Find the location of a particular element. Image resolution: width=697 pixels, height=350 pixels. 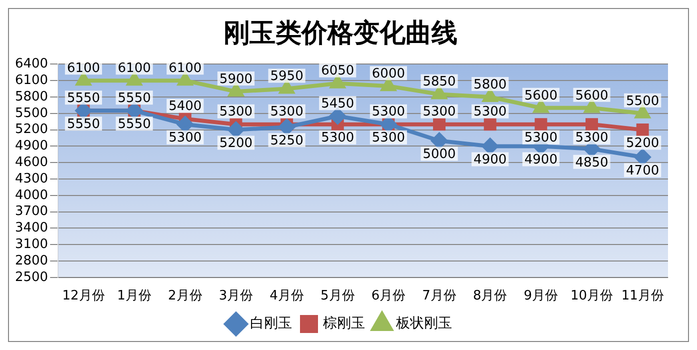

data-label: 6000 is located at coordinates (388, 74).